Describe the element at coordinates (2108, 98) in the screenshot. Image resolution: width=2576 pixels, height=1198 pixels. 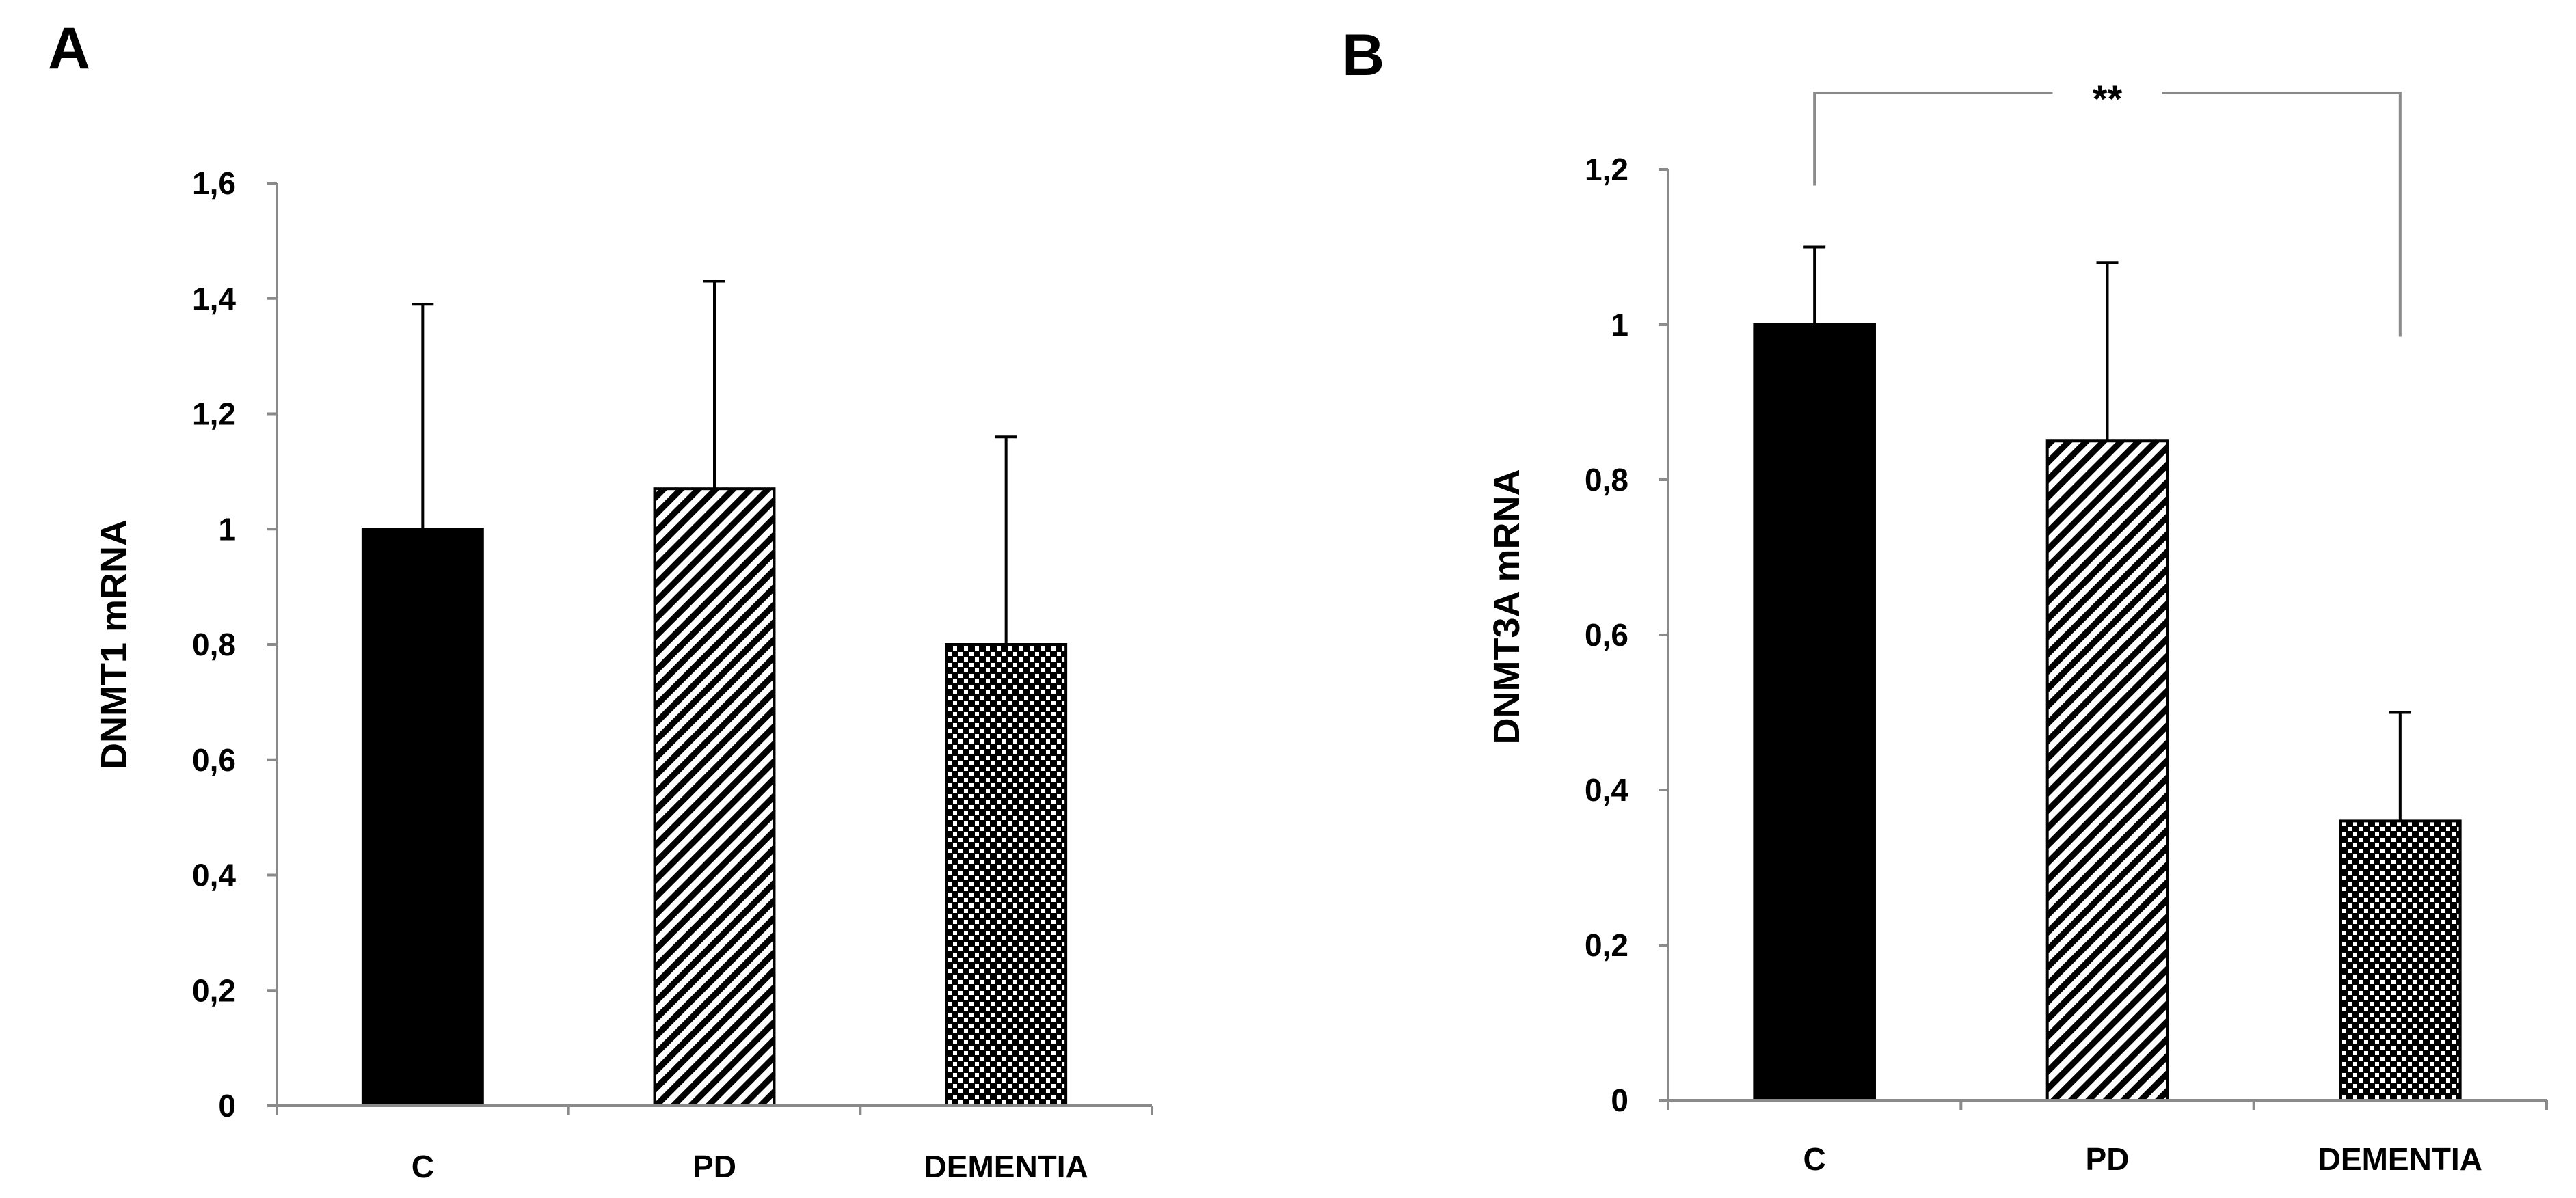
I see `significance-label: **` at that location.